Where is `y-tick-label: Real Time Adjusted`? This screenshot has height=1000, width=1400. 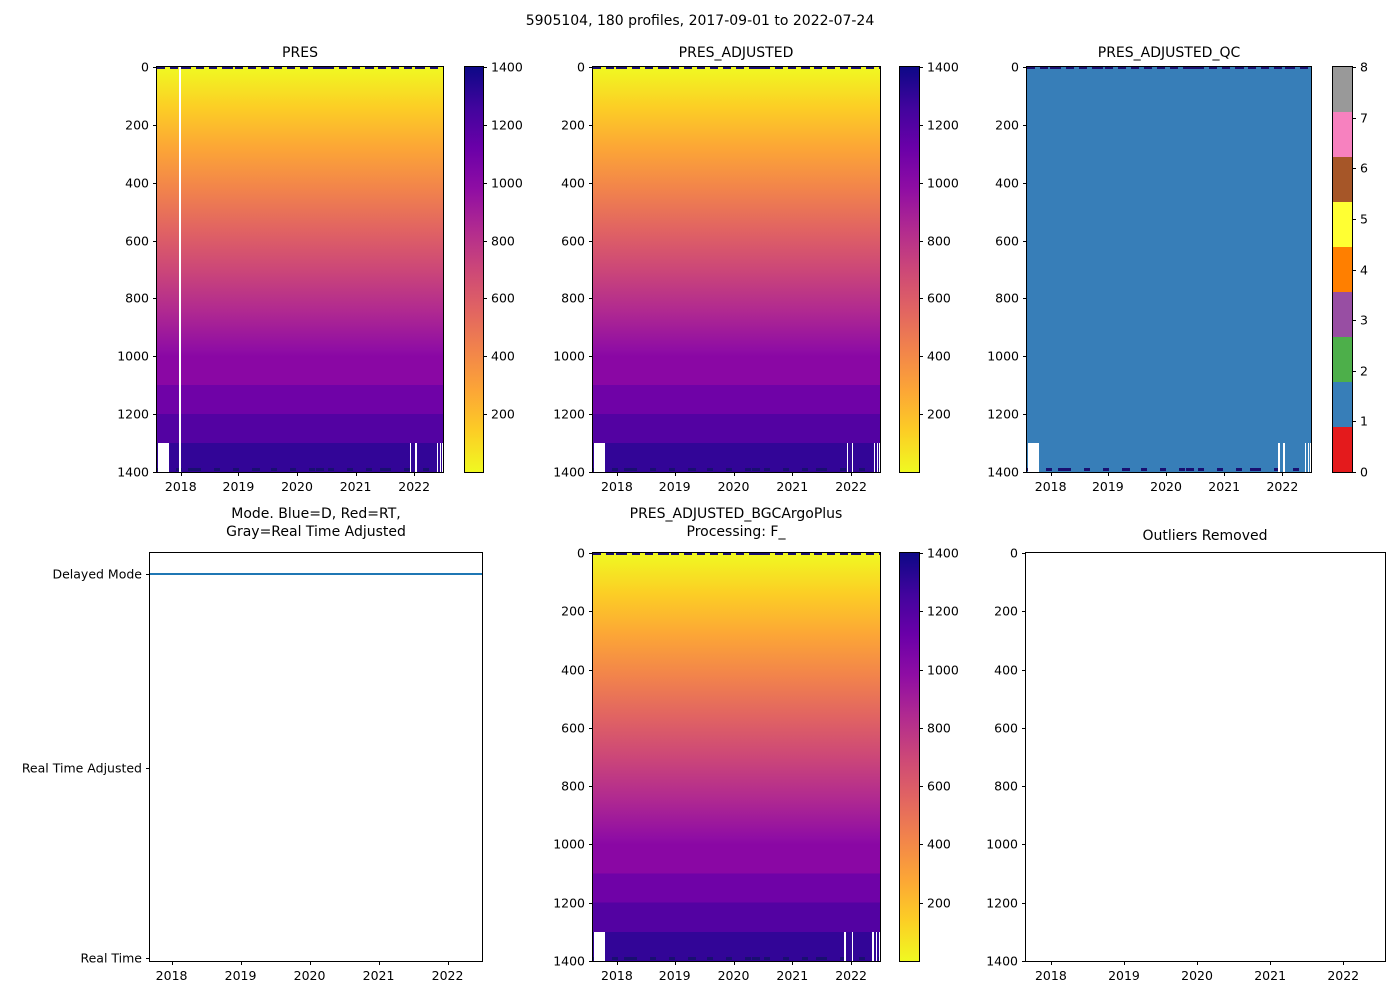 y-tick-label: Real Time Adjusted is located at coordinates (81, 768).